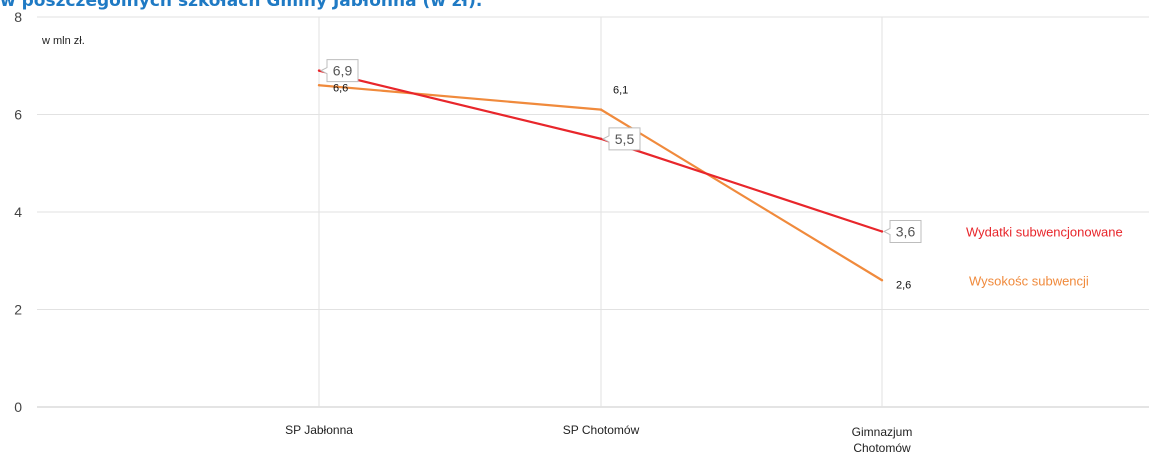 The image size is (1149, 454). Describe the element at coordinates (18, 310) in the screenshot. I see `y-tick-label: 2` at that location.